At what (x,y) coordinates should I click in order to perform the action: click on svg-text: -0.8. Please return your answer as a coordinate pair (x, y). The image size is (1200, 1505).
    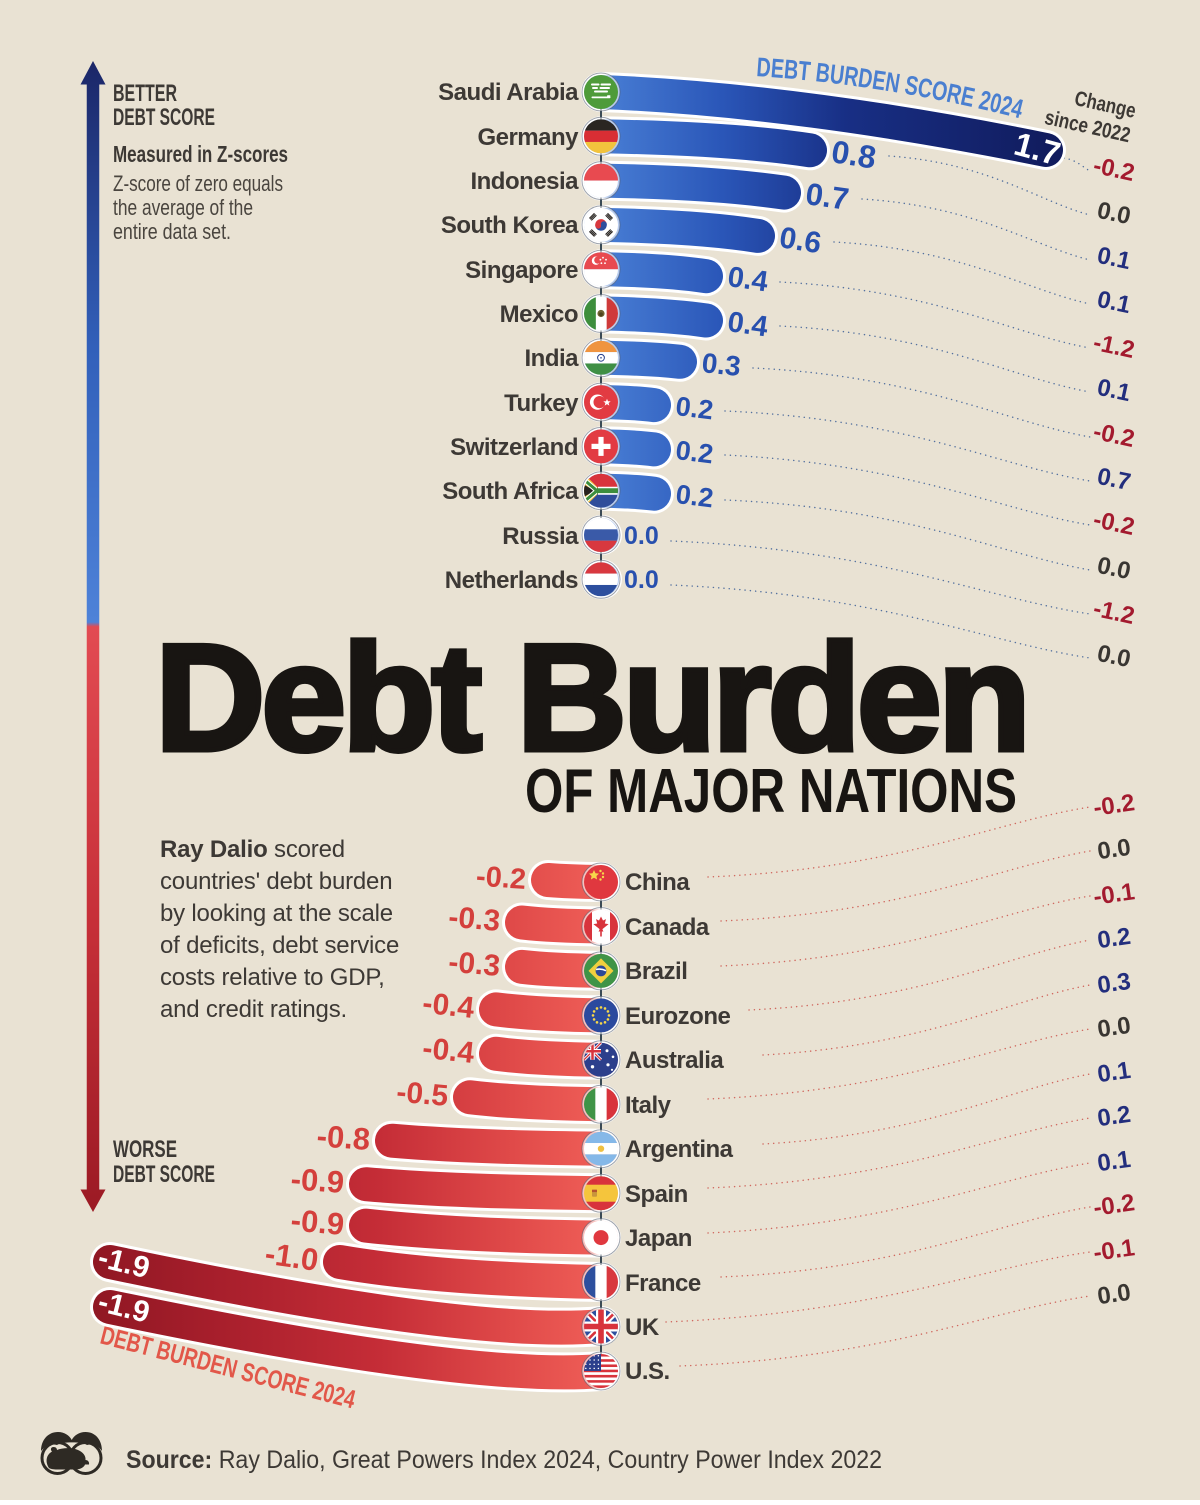
    Looking at the image, I should click on (344, 1137).